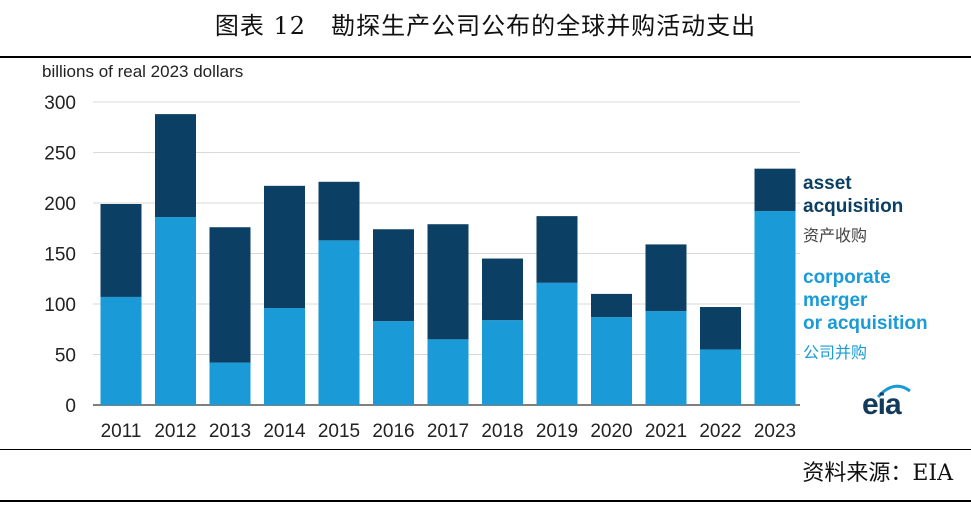 The image size is (971, 509). Describe the element at coordinates (893, 391) in the screenshot. I see `eia-logo-arc-icon` at that location.